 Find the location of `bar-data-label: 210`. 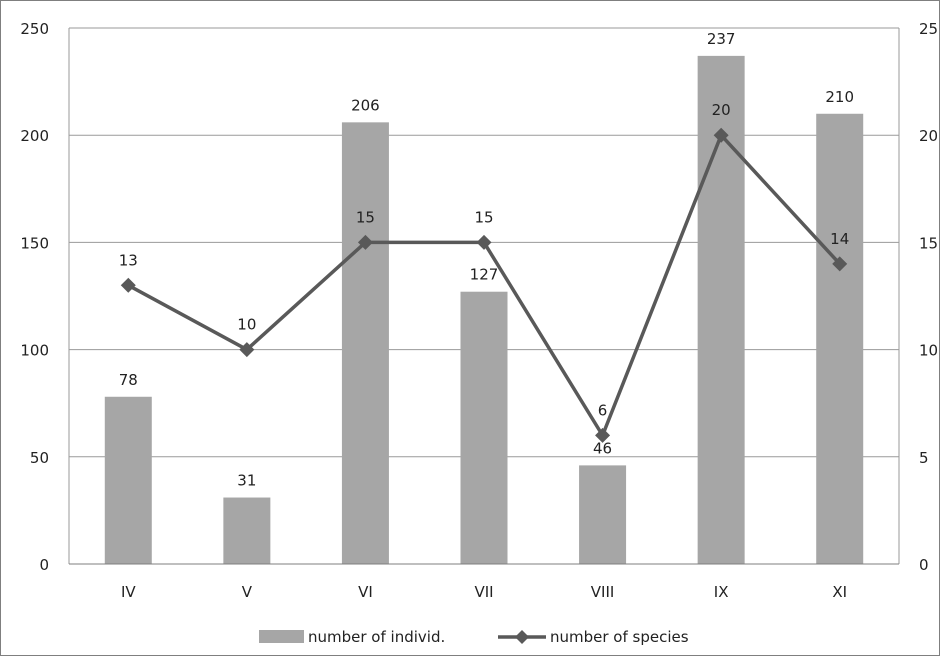

bar-data-label: 210 is located at coordinates (839, 97).